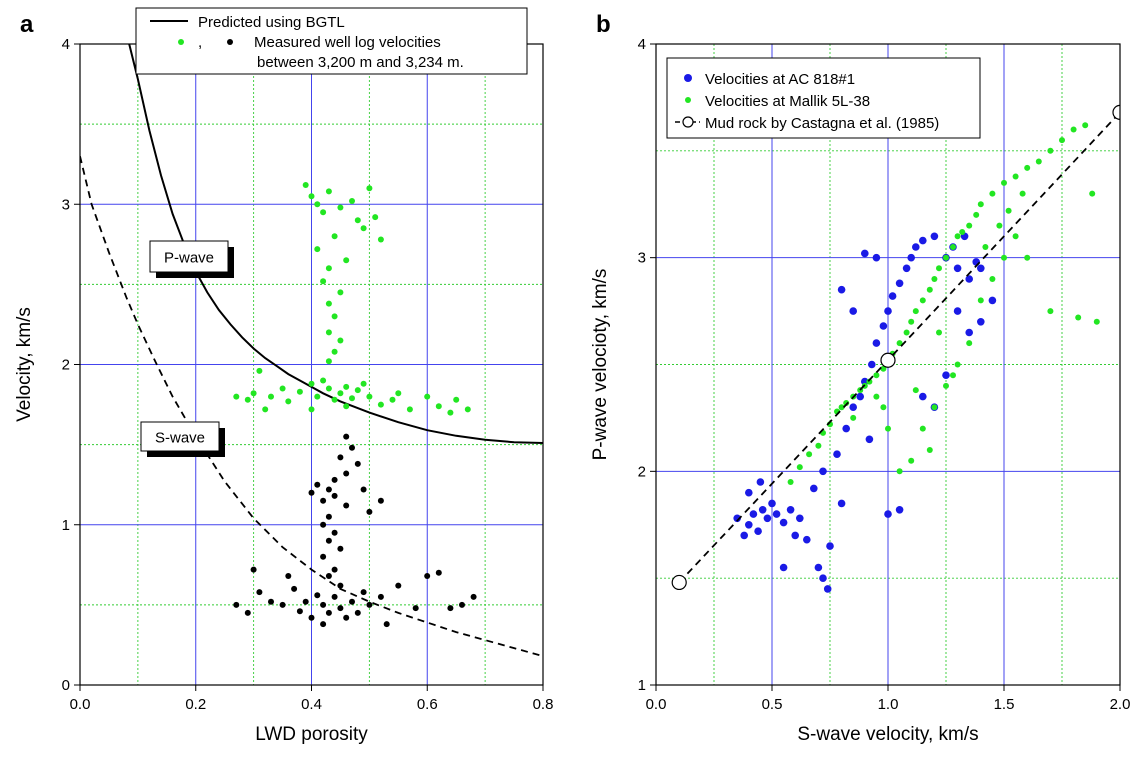 This screenshot has height=757, width=1141. I want to click on legend-label: Measured well log velocities, so click(347, 42).